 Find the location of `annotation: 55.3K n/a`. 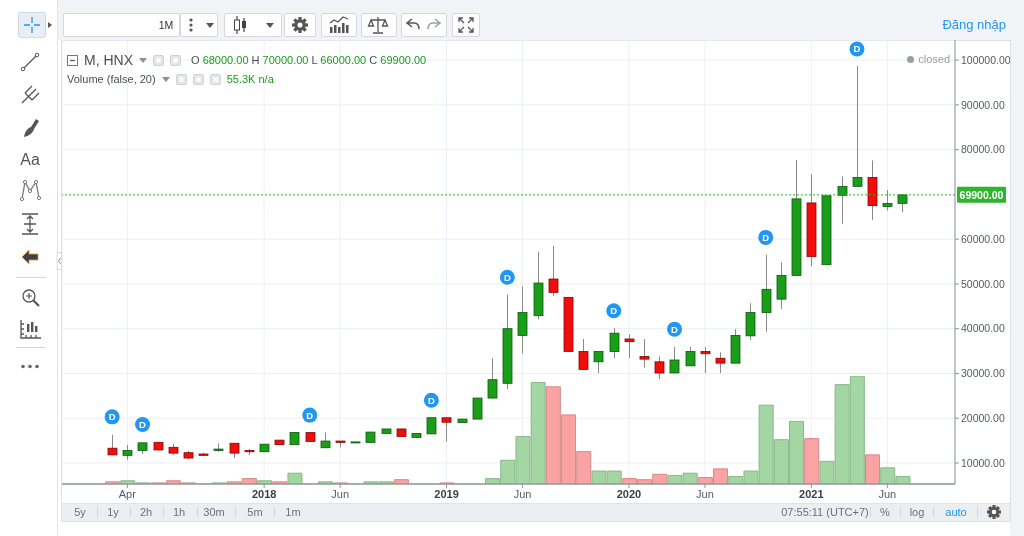

annotation: 55.3K n/a is located at coordinates (250, 79).